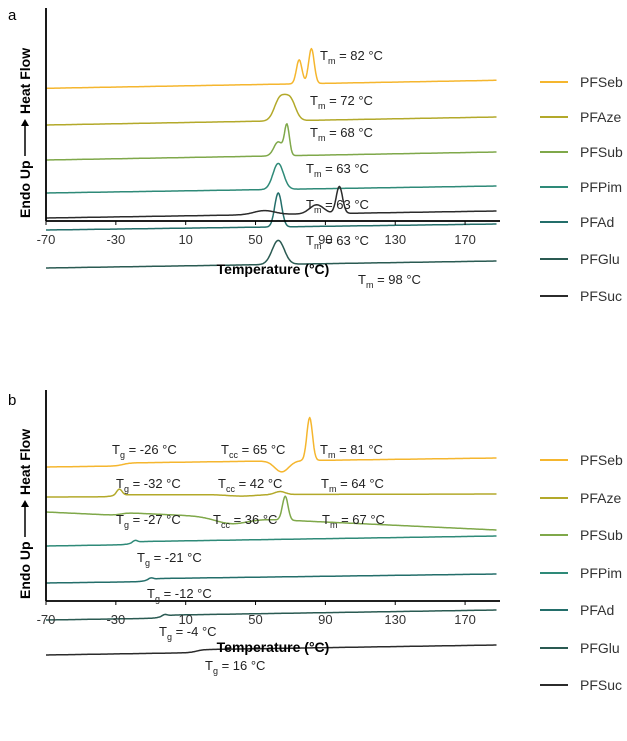  I want to click on annotation-pfad-tg: Tg = -12 °C, so click(179, 595).